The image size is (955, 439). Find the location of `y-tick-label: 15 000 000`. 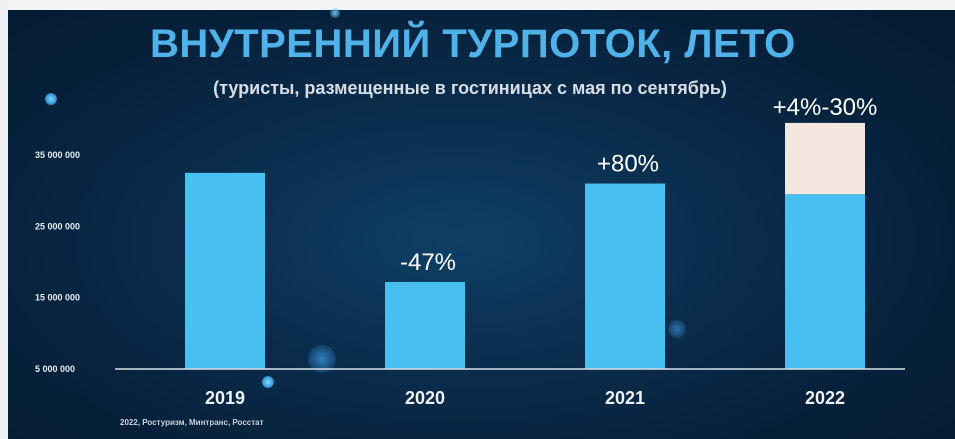

y-tick-label: 15 000 000 is located at coordinates (57, 298).